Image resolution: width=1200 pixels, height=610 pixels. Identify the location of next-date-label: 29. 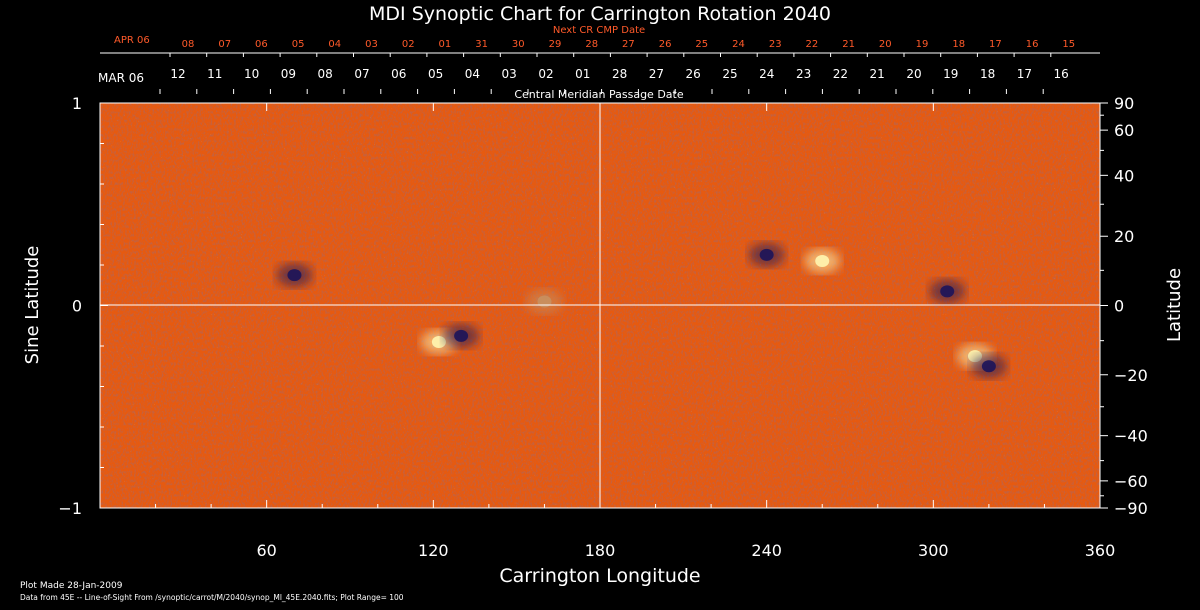
(555, 44).